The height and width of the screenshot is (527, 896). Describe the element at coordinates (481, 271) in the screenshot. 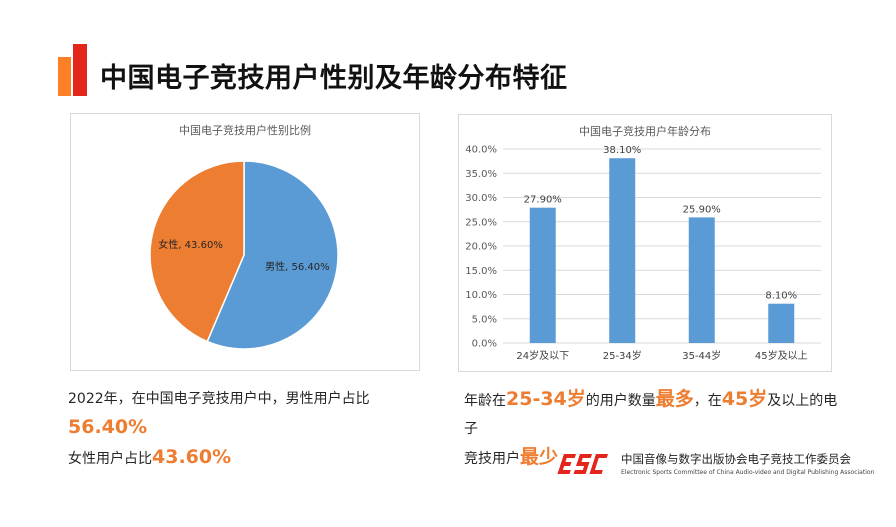

I see `y-tick-label: 15.0%` at that location.